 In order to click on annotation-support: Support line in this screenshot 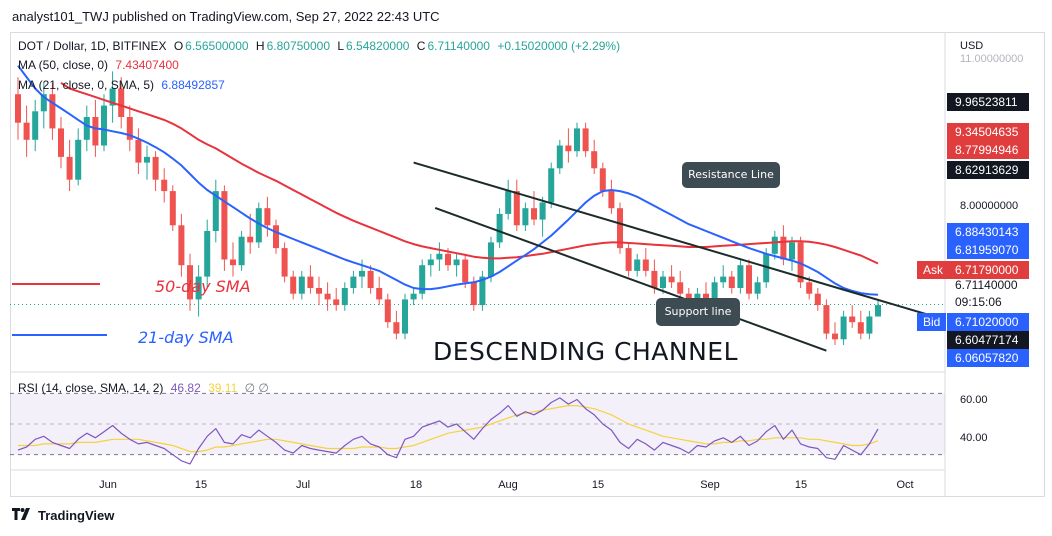, I will do `click(698, 312)`.